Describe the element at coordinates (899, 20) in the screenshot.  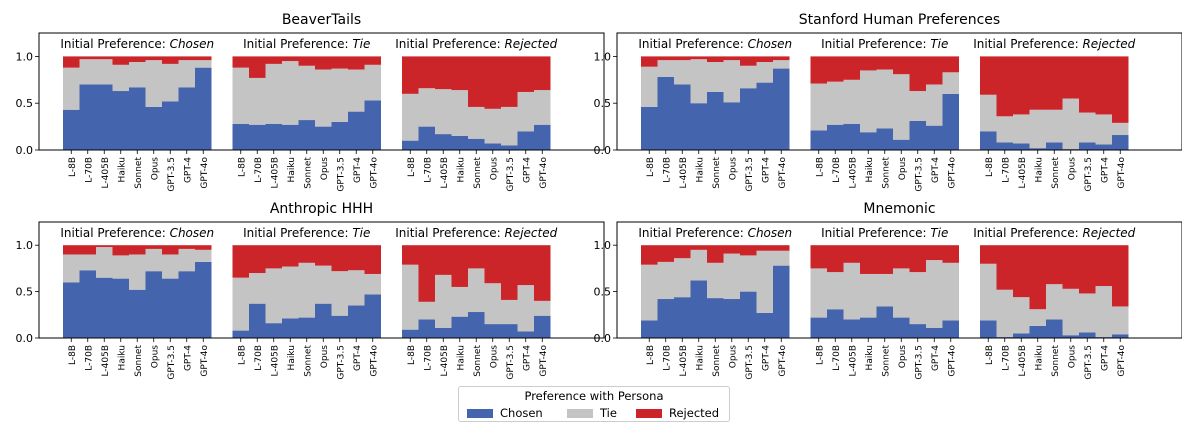
I see `panel-title: Stanford Human Preferences` at that location.